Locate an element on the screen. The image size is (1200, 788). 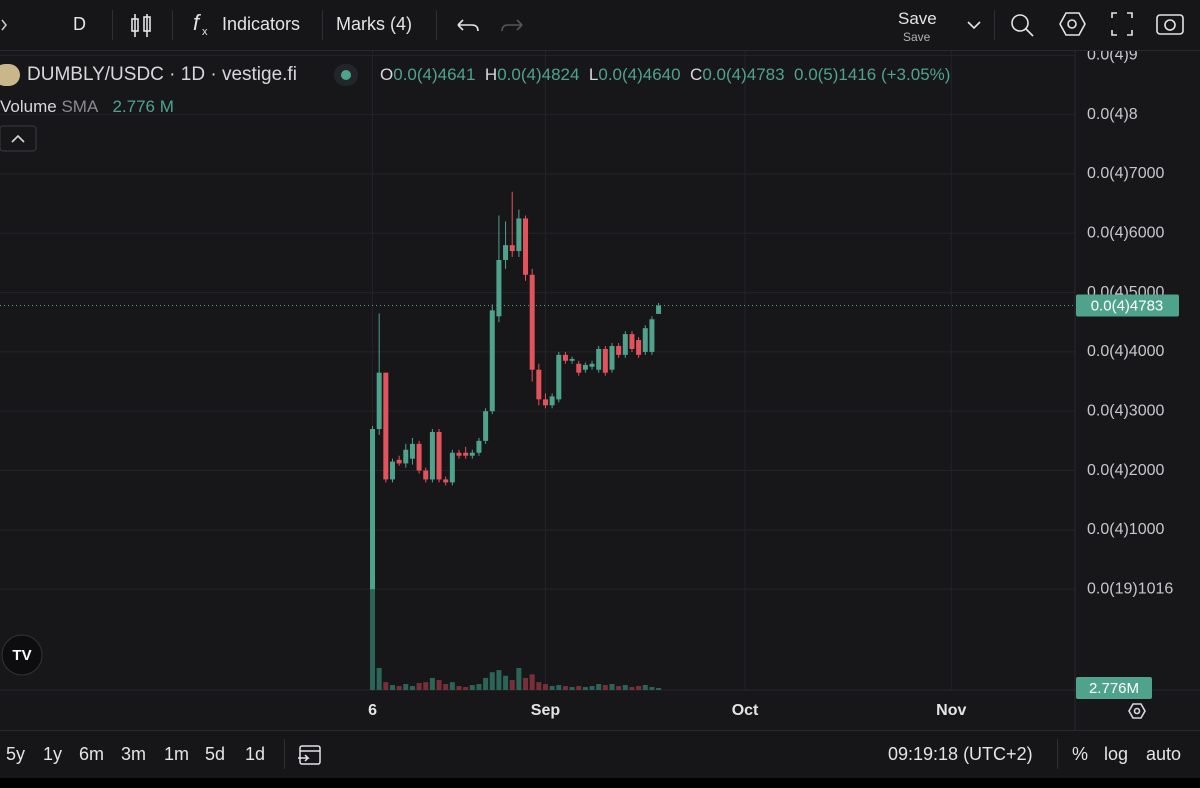
save: Save is located at coordinates (917, 18).